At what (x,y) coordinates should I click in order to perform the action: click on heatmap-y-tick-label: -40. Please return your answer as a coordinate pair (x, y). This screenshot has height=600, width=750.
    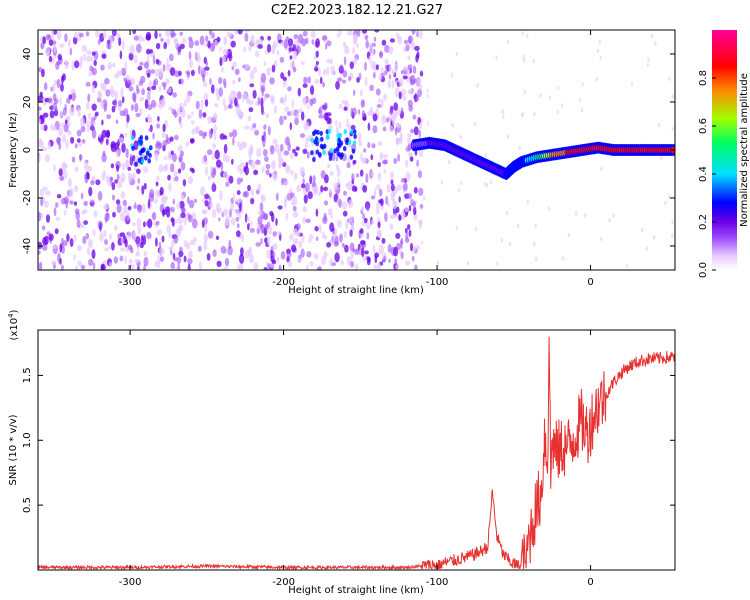
    Looking at the image, I should click on (27, 246).